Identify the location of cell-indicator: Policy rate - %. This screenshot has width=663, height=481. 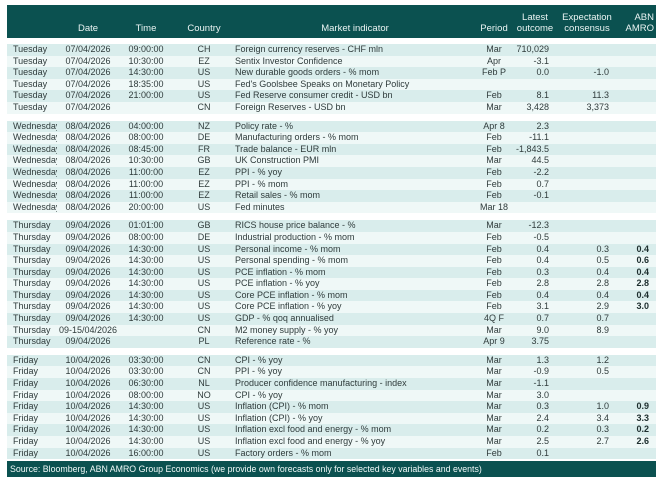
(264, 125).